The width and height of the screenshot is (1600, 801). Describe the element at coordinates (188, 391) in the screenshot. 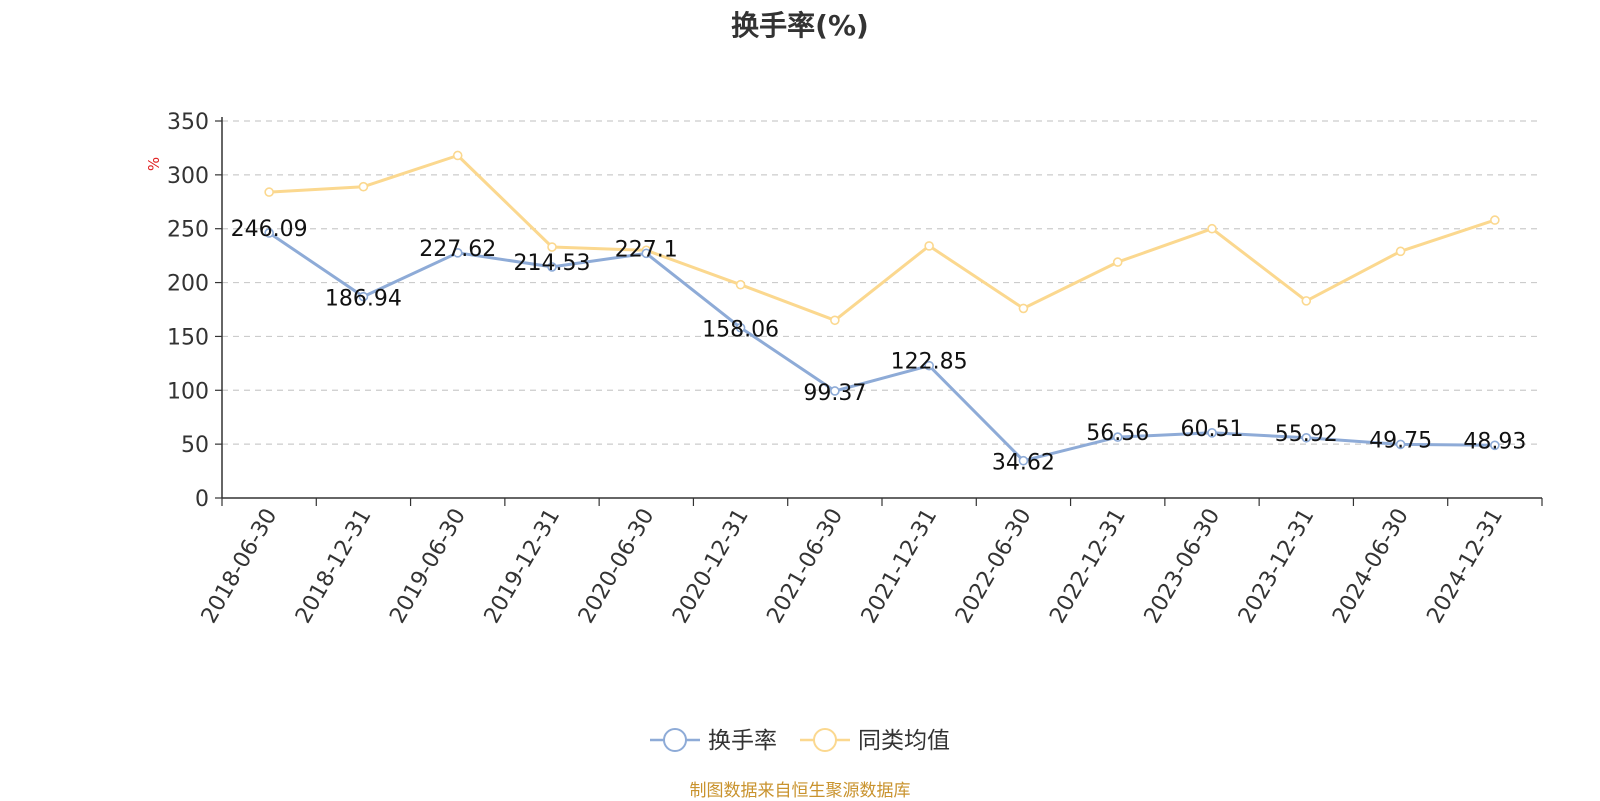

I see `y-tick-label: 100` at that location.